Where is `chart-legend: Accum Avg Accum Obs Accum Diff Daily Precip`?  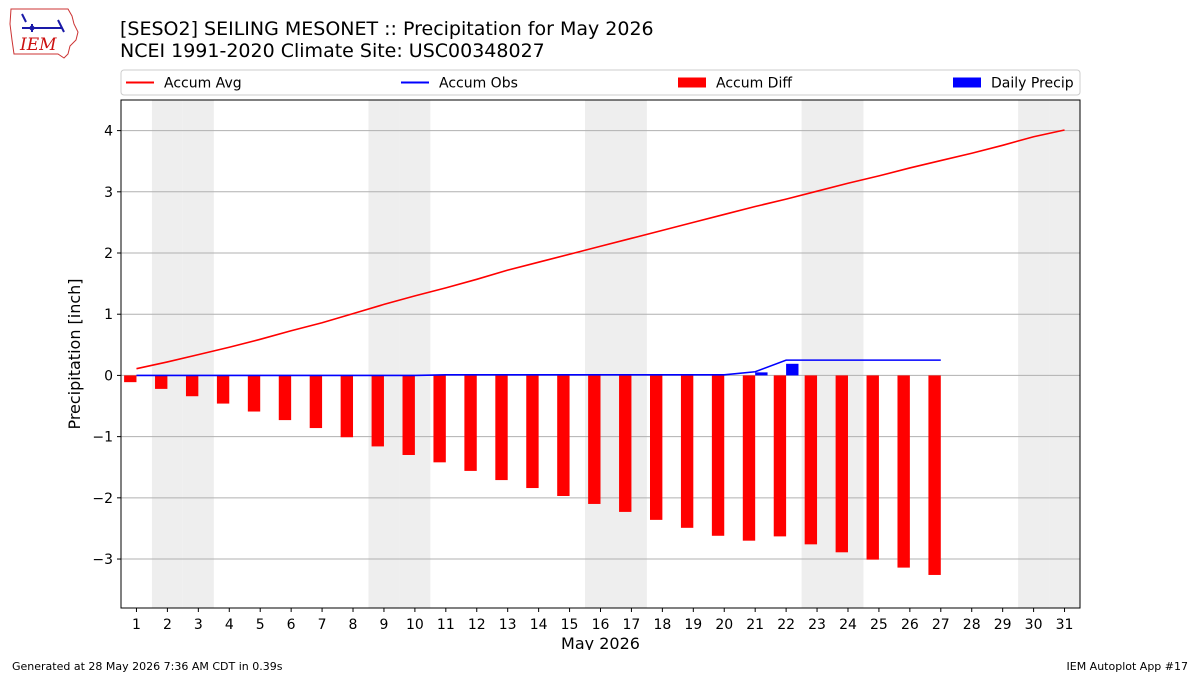
chart-legend: Accum Avg Accum Obs Accum Diff Daily Precip is located at coordinates (600, 82).